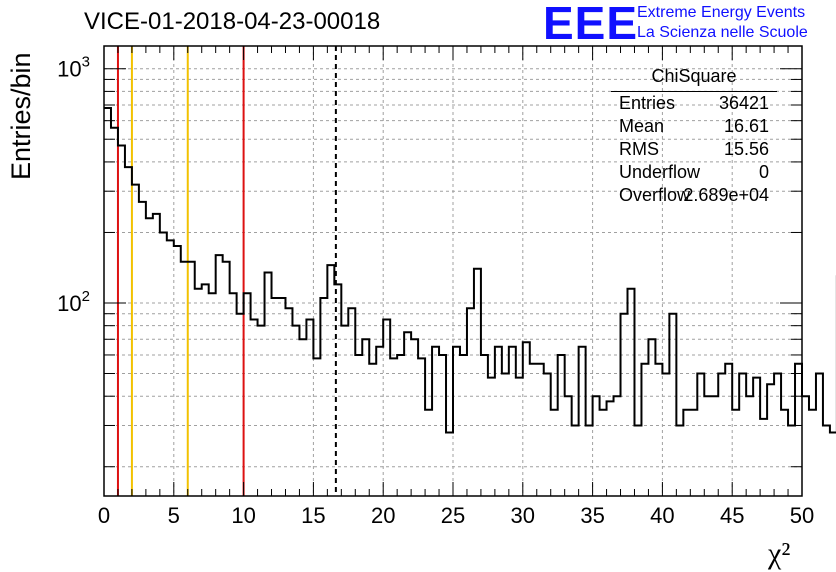  Describe the element at coordinates (383, 515) in the screenshot. I see `x-tick-label: 20` at that location.